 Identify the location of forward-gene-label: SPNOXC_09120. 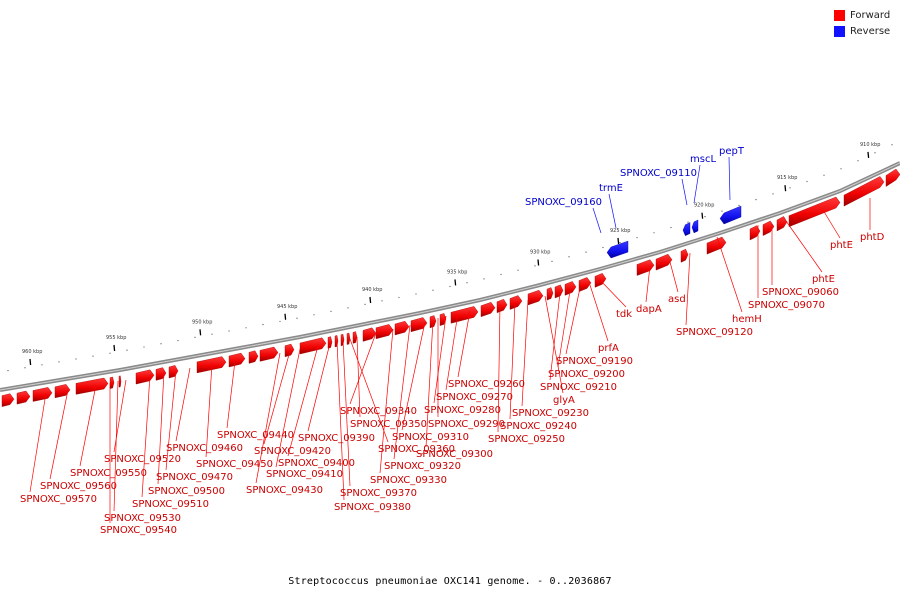
(714, 332).